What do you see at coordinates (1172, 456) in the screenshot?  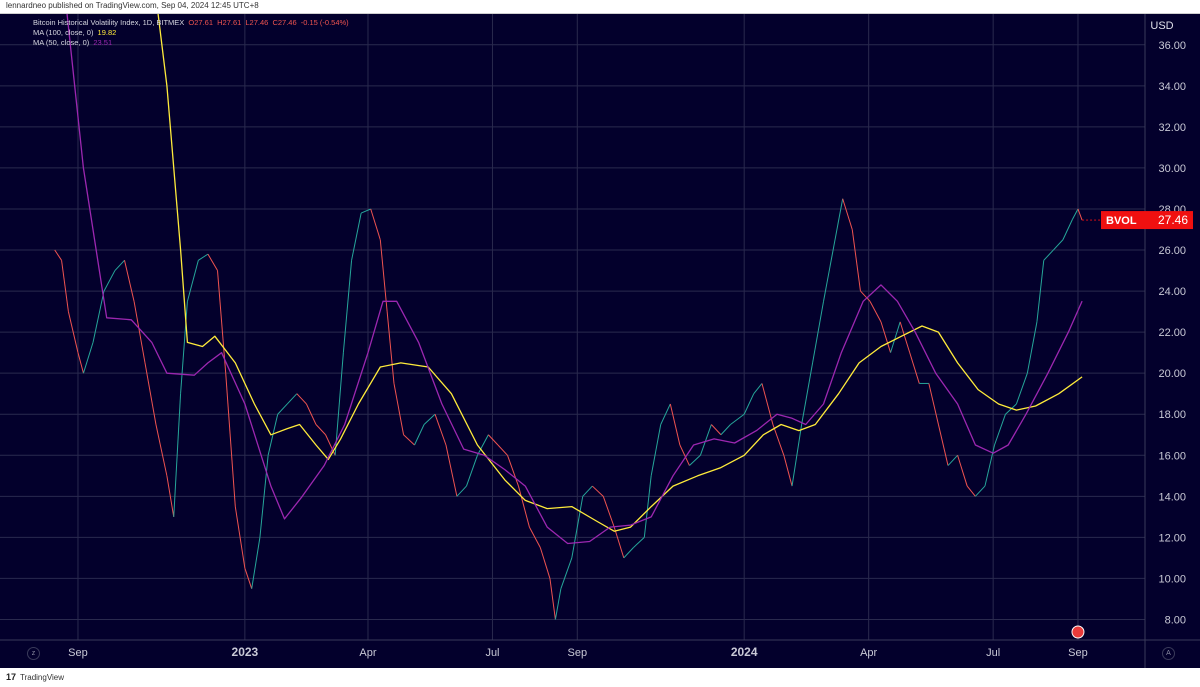 I see `y-tick-label: 16.00` at bounding box center [1172, 456].